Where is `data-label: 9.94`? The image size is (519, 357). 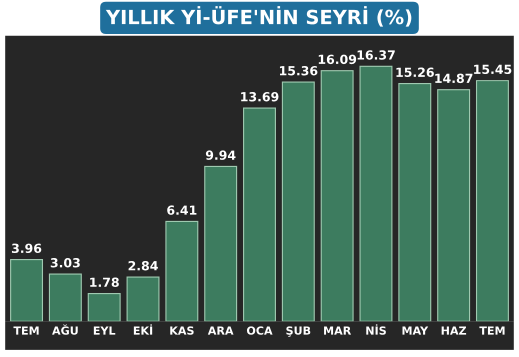
data-label: 9.94 is located at coordinates (221, 155).